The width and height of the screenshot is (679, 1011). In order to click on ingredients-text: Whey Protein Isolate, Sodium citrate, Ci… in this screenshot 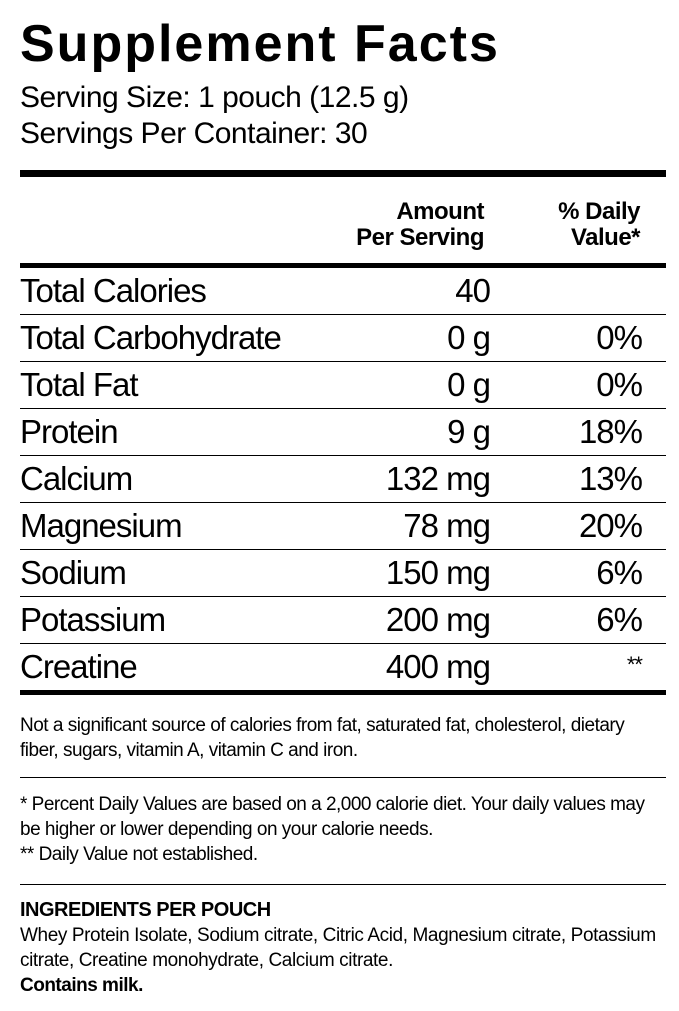, I will do `click(338, 948)`.